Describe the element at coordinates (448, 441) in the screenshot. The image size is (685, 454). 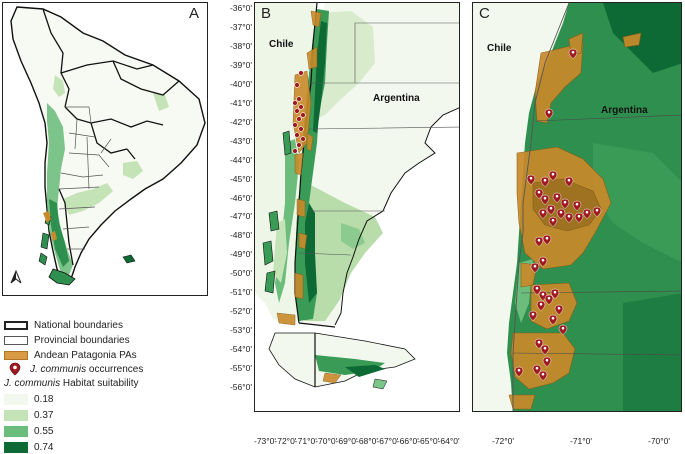
I see `x-tick-label: -64°0'` at that location.